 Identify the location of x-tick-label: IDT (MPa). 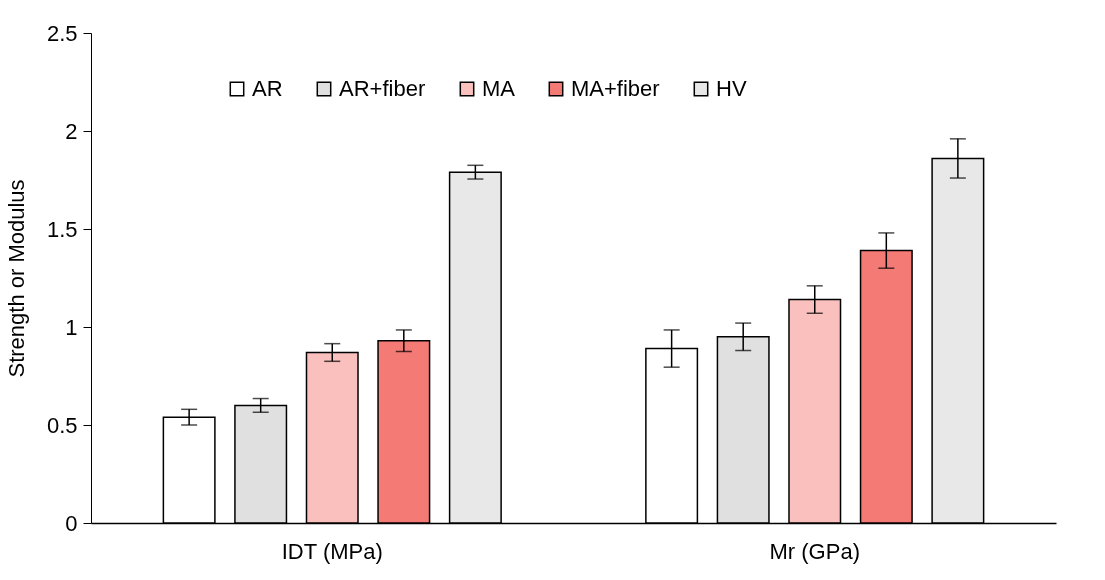
(332, 551).